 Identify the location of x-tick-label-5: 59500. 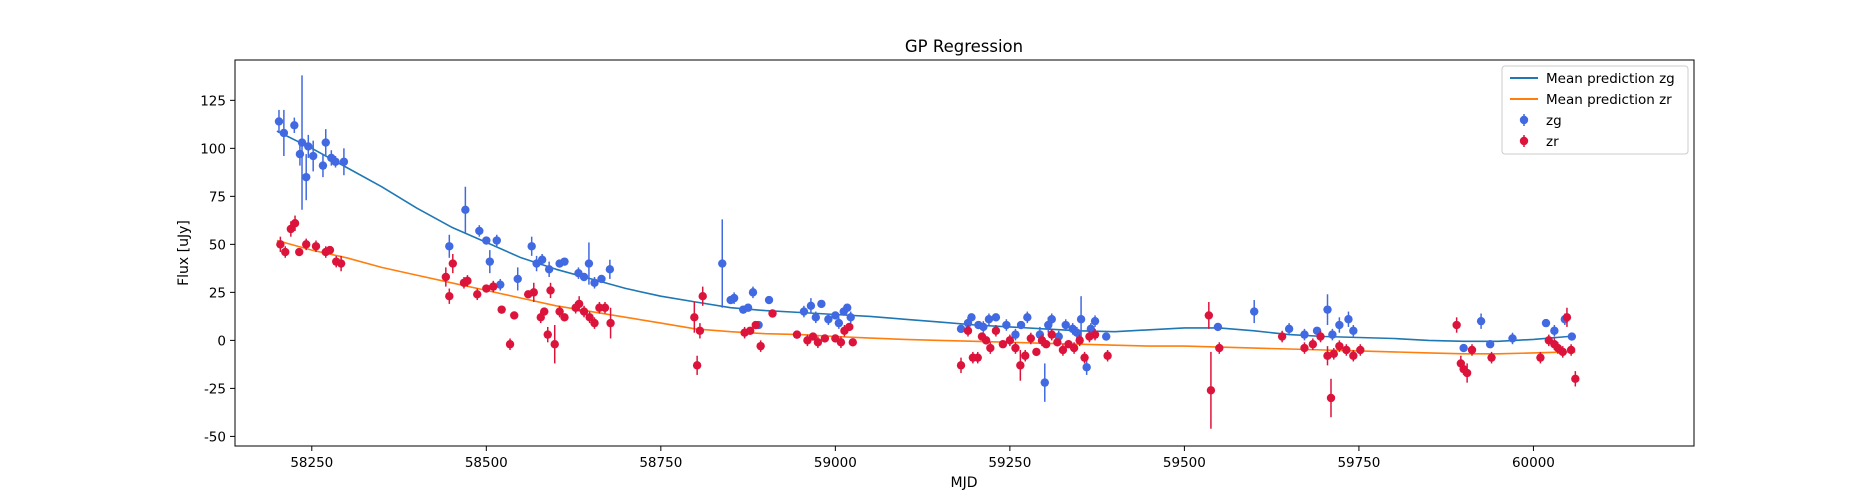
(1184, 463).